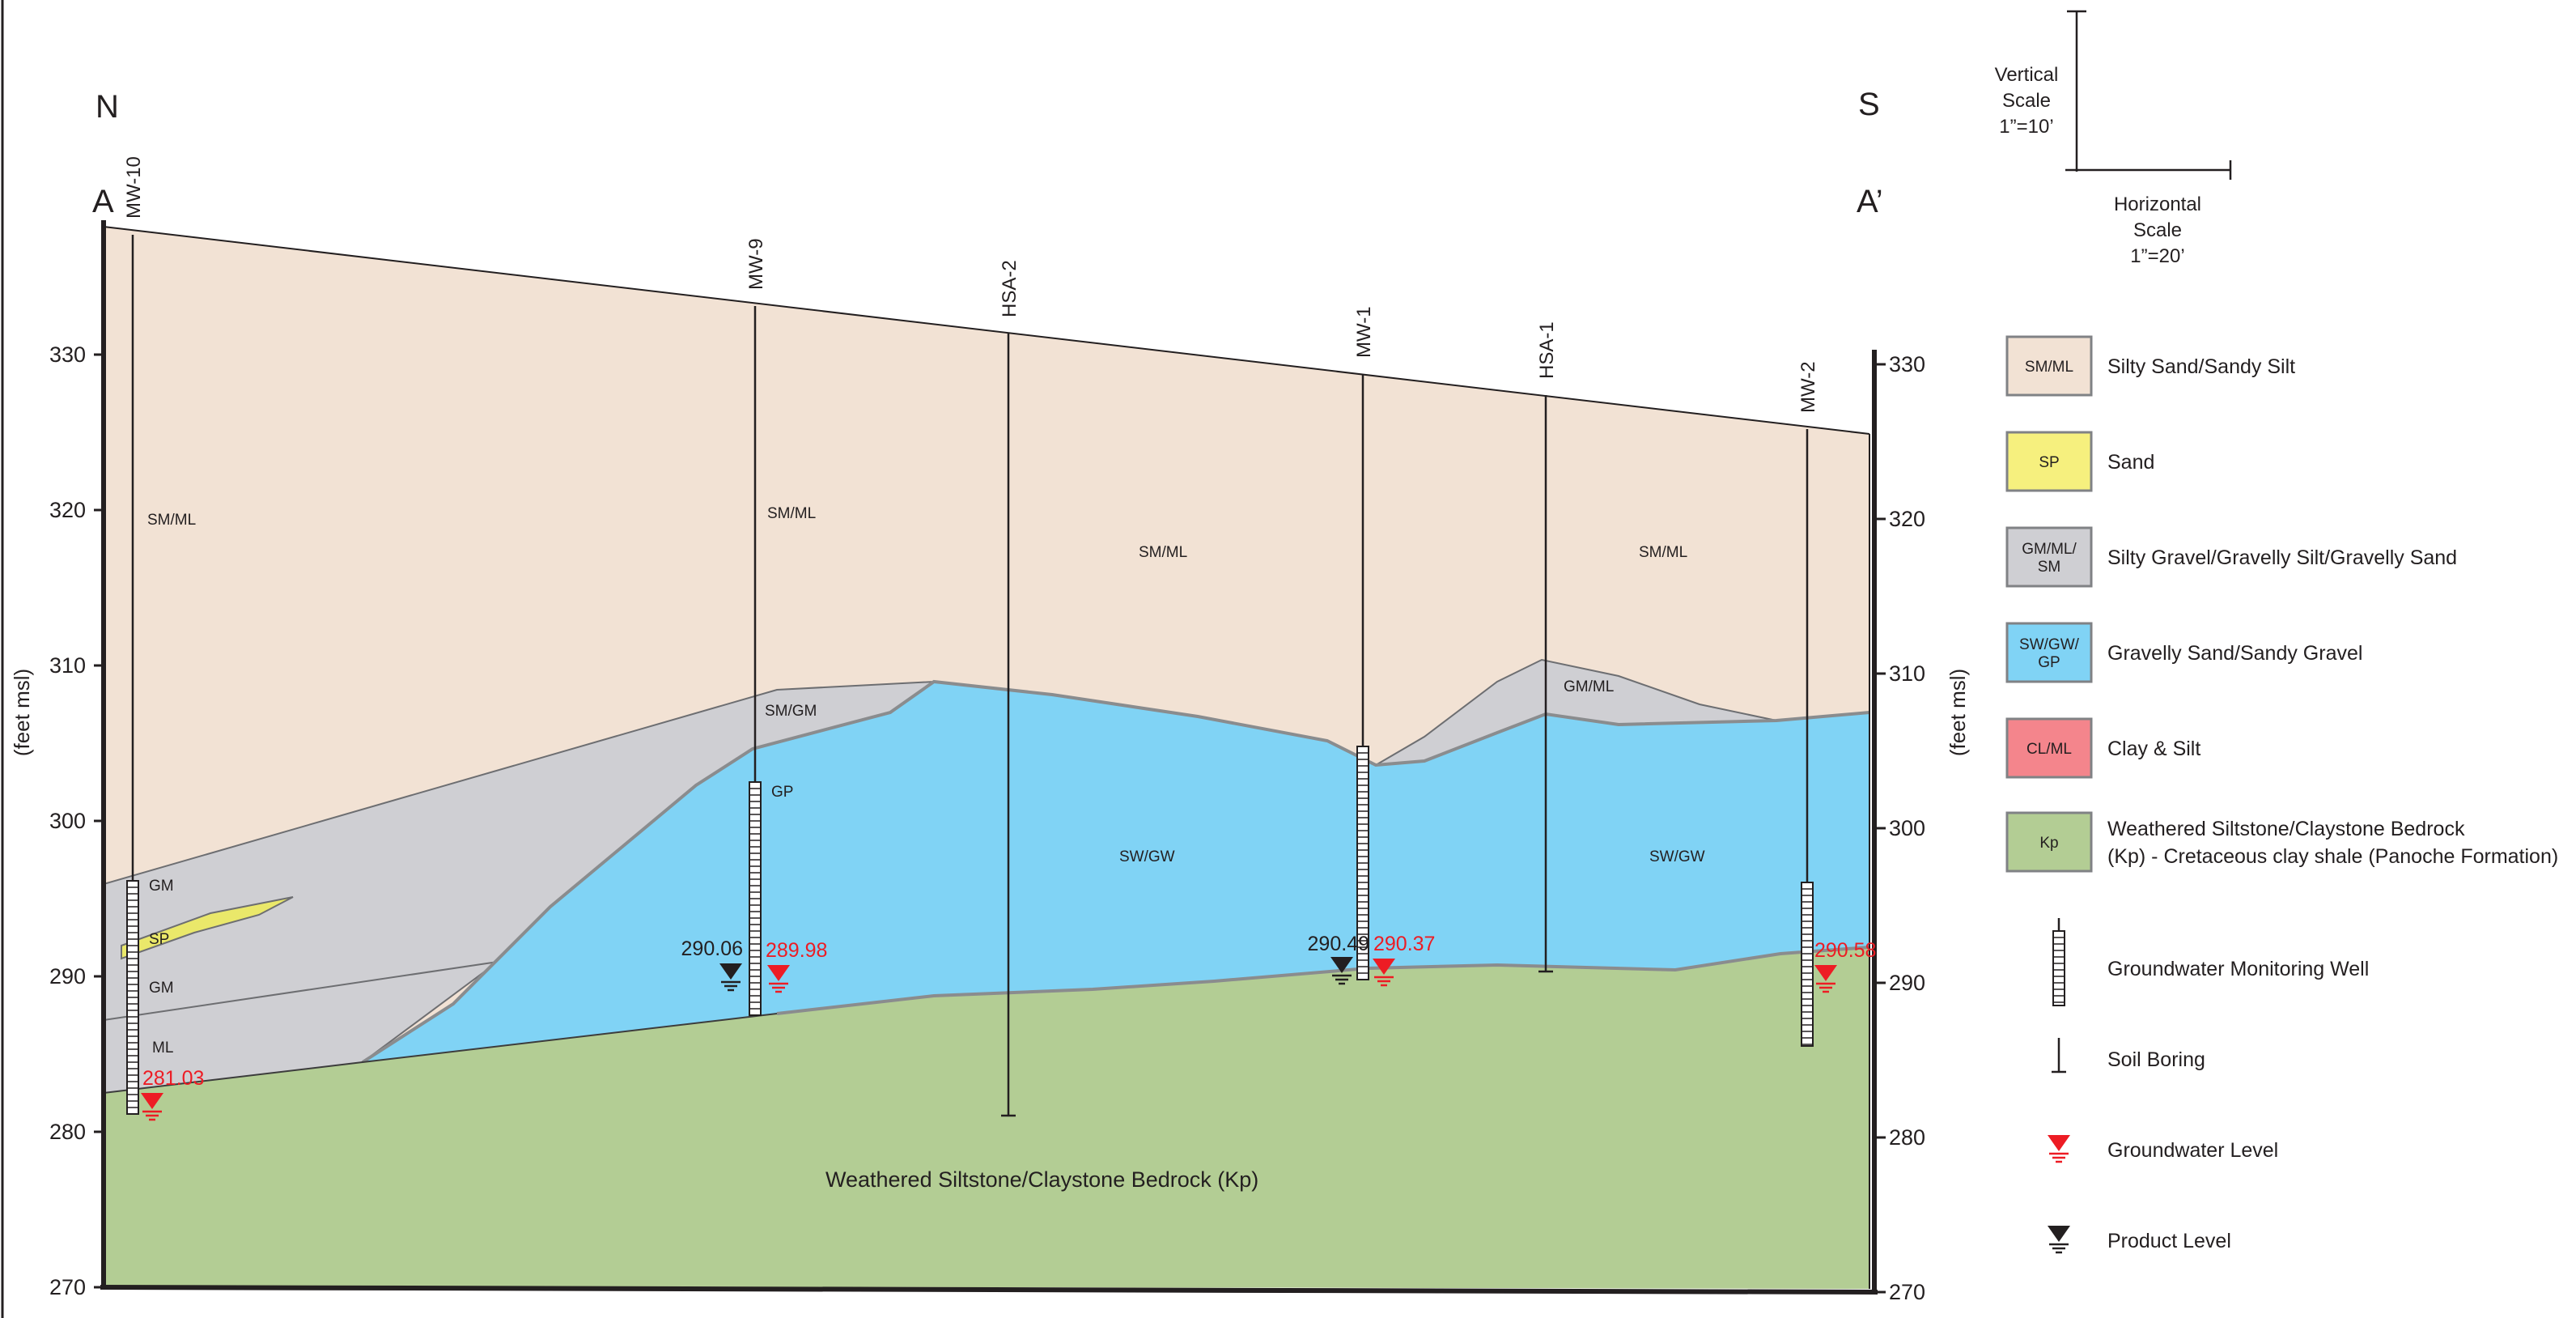  What do you see at coordinates (712, 948) in the screenshot?
I see `level-value-label: 290.06` at bounding box center [712, 948].